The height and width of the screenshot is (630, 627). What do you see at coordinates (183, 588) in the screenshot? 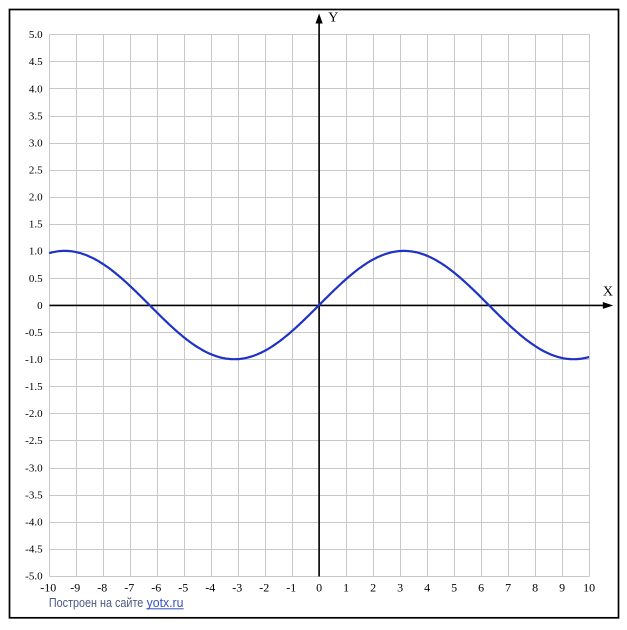
I see `svg-text: -5` at bounding box center [183, 588].